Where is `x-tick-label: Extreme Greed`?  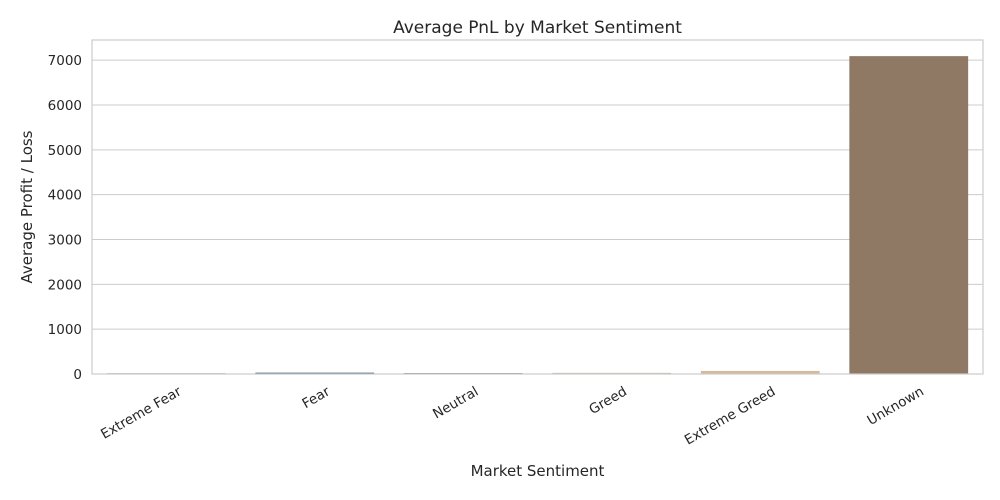 x-tick-label: Extreme Greed is located at coordinates (730, 416).